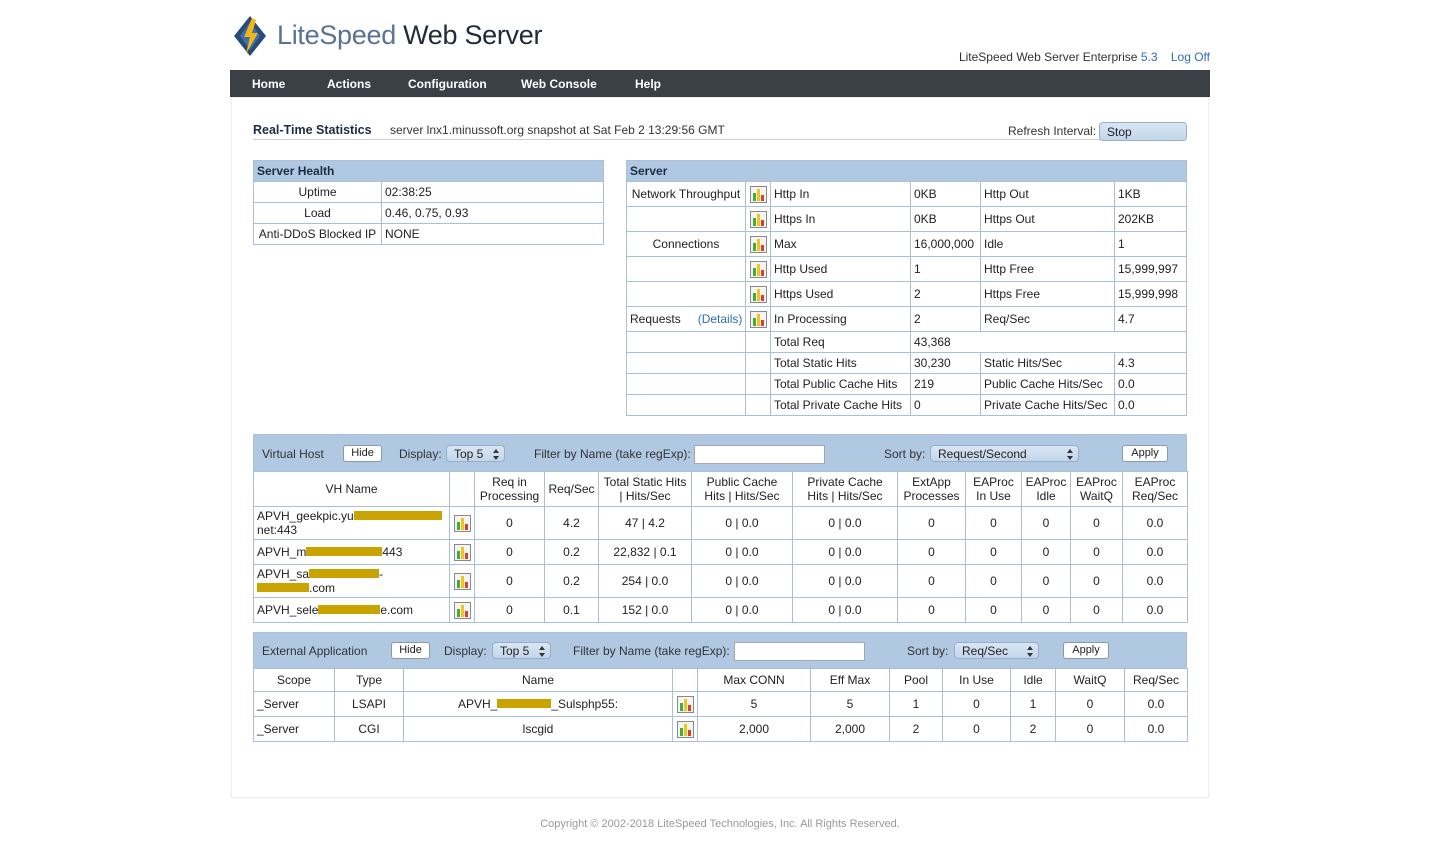 Image resolution: width=1440 pixels, height=856 pixels. Describe the element at coordinates (322, 588) in the screenshot. I see `name-part: .com` at that location.